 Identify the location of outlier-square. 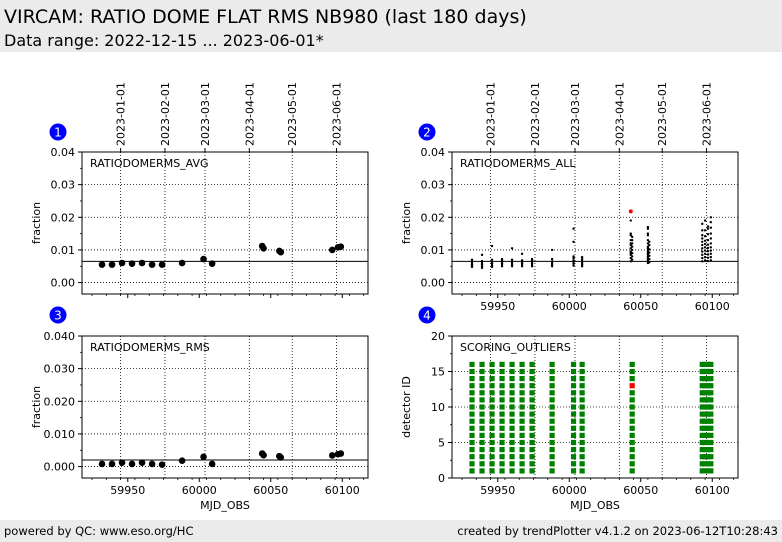
(632, 386).